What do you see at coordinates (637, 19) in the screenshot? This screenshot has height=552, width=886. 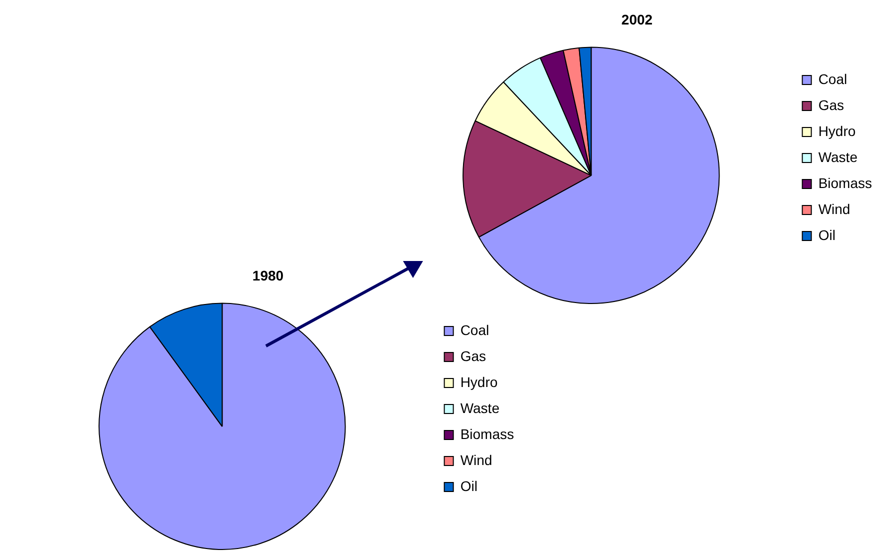 I see `chart-title: 2002` at bounding box center [637, 19].